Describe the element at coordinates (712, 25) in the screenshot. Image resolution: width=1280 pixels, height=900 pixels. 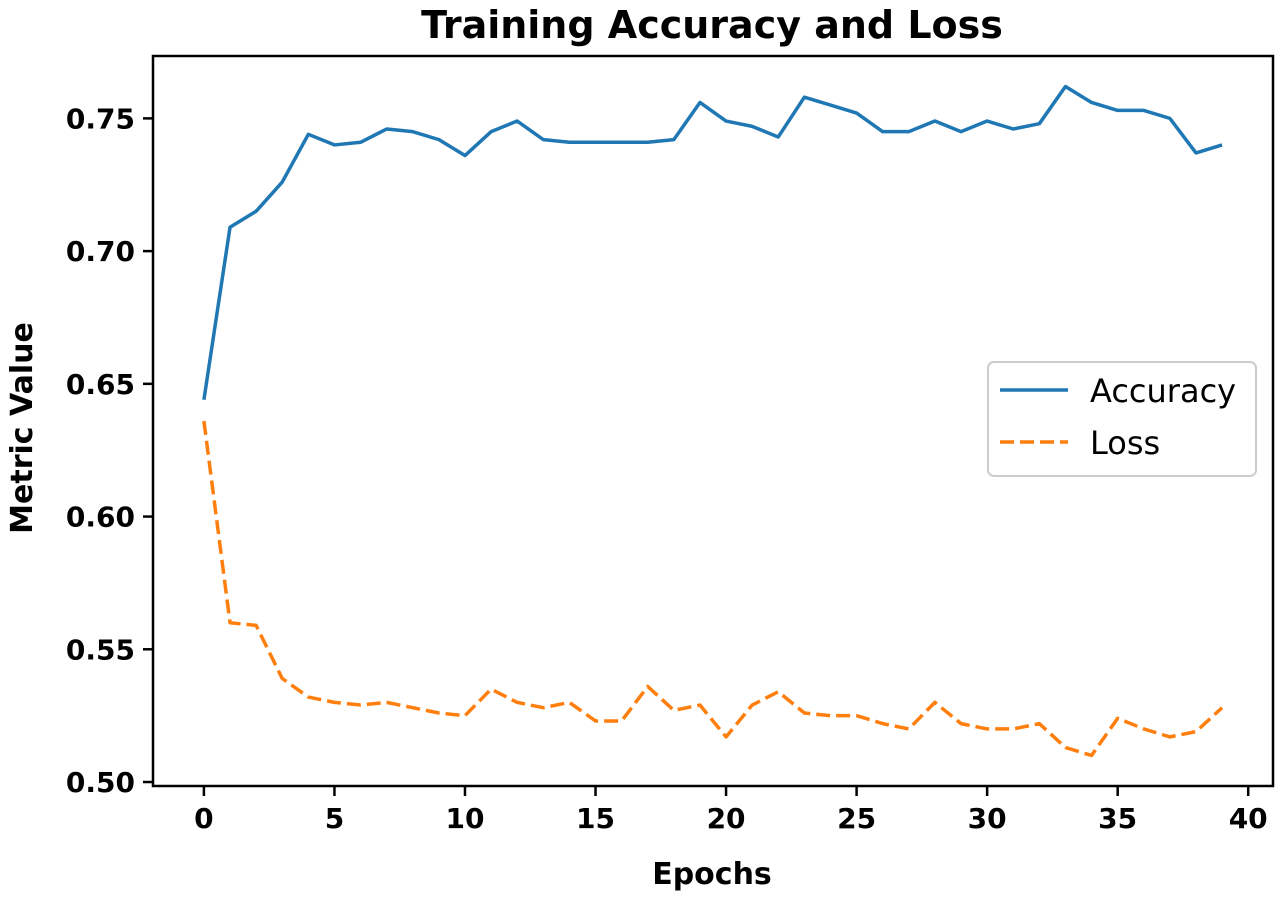
I see `chart-title: Training Accuracy and Loss` at that location.